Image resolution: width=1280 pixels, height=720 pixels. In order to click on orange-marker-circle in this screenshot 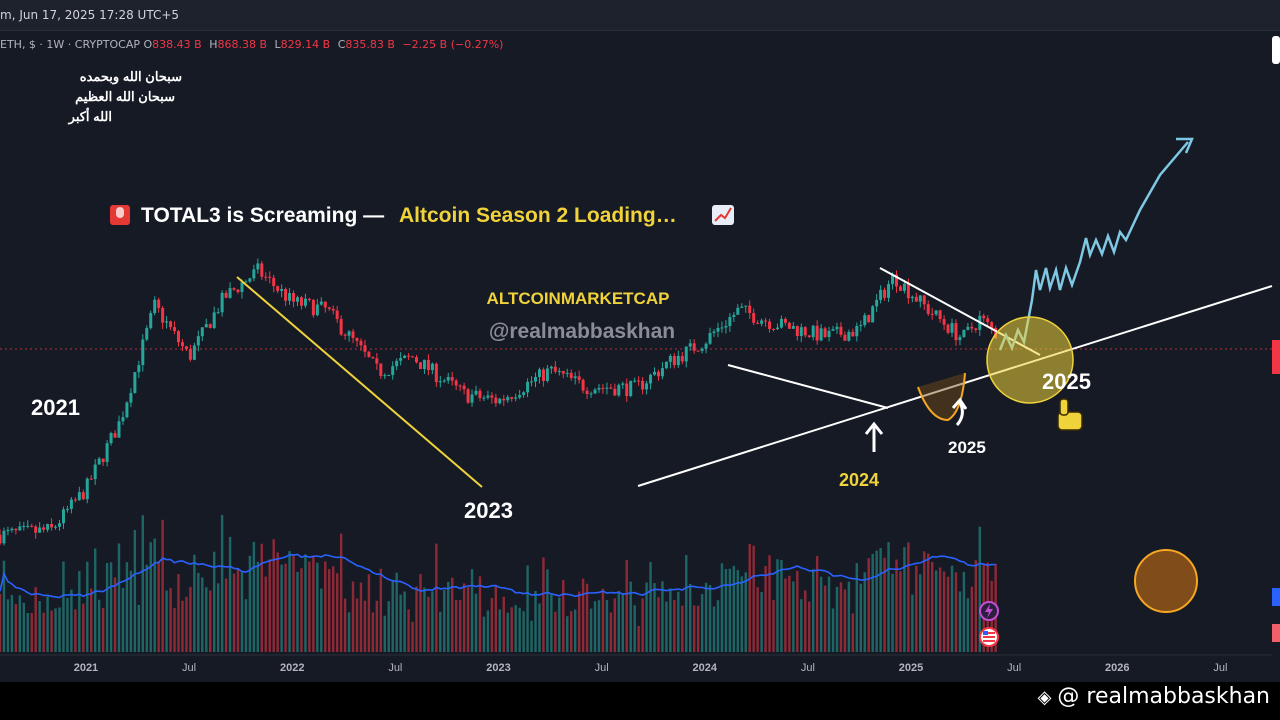, I will do `click(1166, 581)`.